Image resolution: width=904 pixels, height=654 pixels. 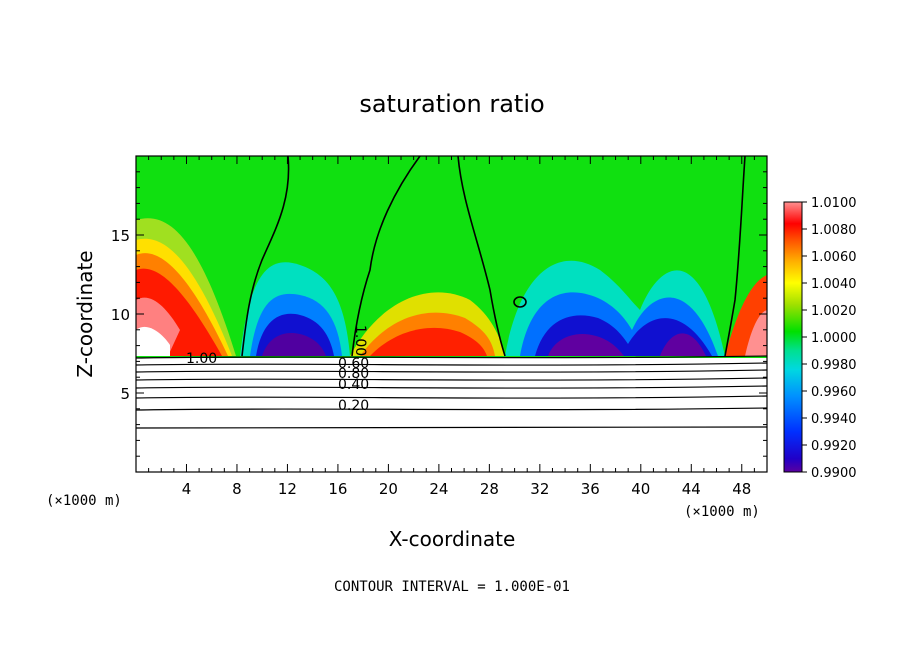 I want to click on x-tick-label: 32, so click(x=539, y=489).